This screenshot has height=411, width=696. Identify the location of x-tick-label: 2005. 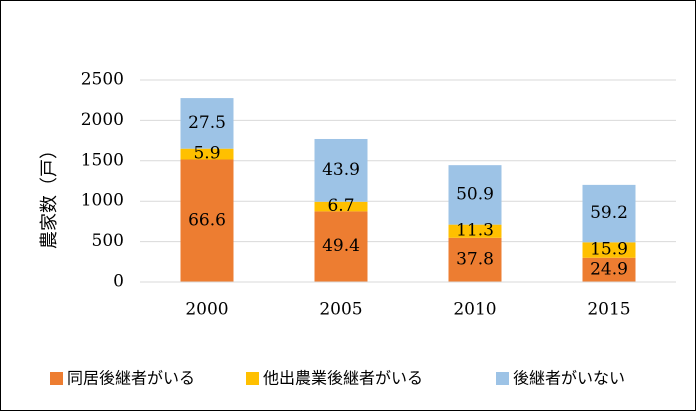
(340, 310).